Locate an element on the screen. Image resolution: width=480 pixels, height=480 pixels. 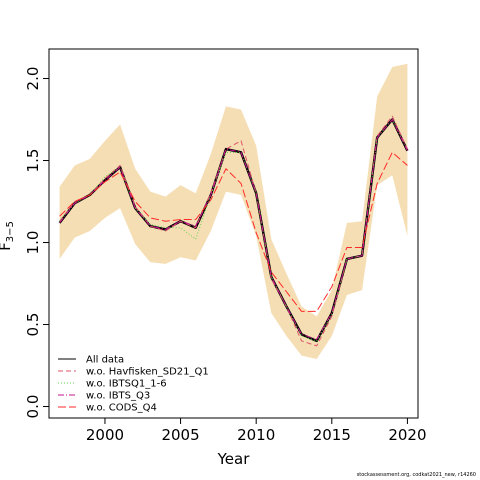
x-tick-label: 2005 is located at coordinates (180, 435).